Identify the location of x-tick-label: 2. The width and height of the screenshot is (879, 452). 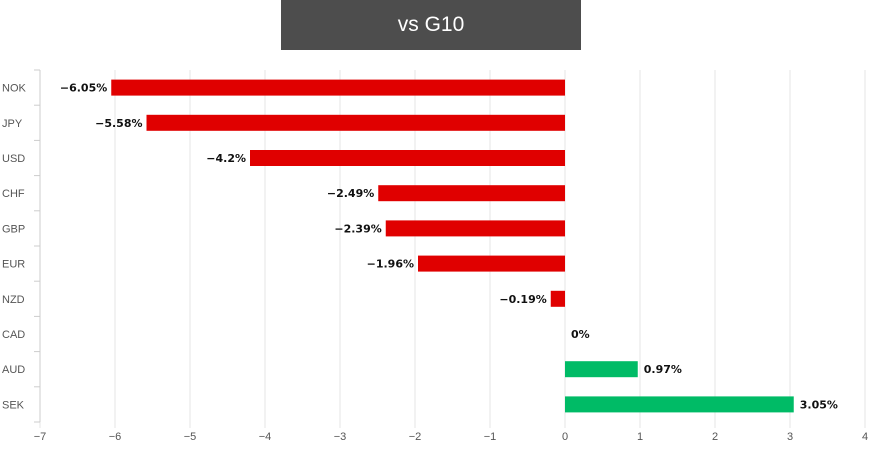
(715, 437).